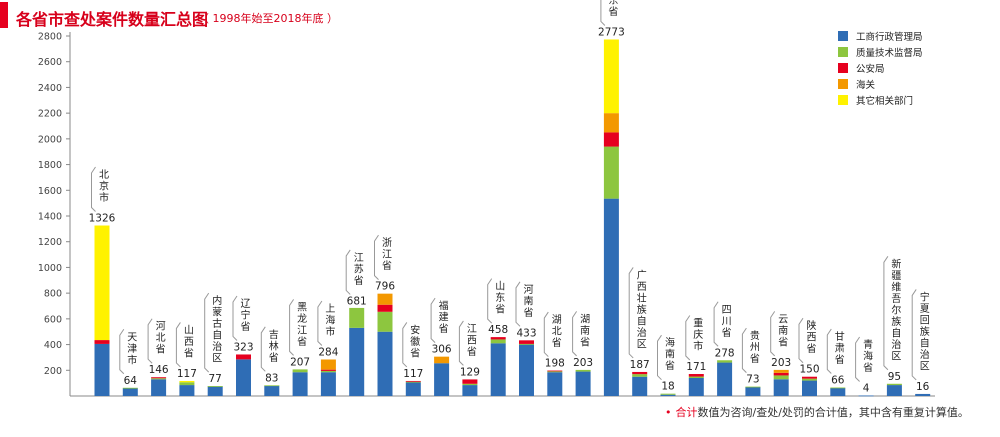 The image size is (1000, 437). I want to click on category-label: 湖南省, so click(585, 330).